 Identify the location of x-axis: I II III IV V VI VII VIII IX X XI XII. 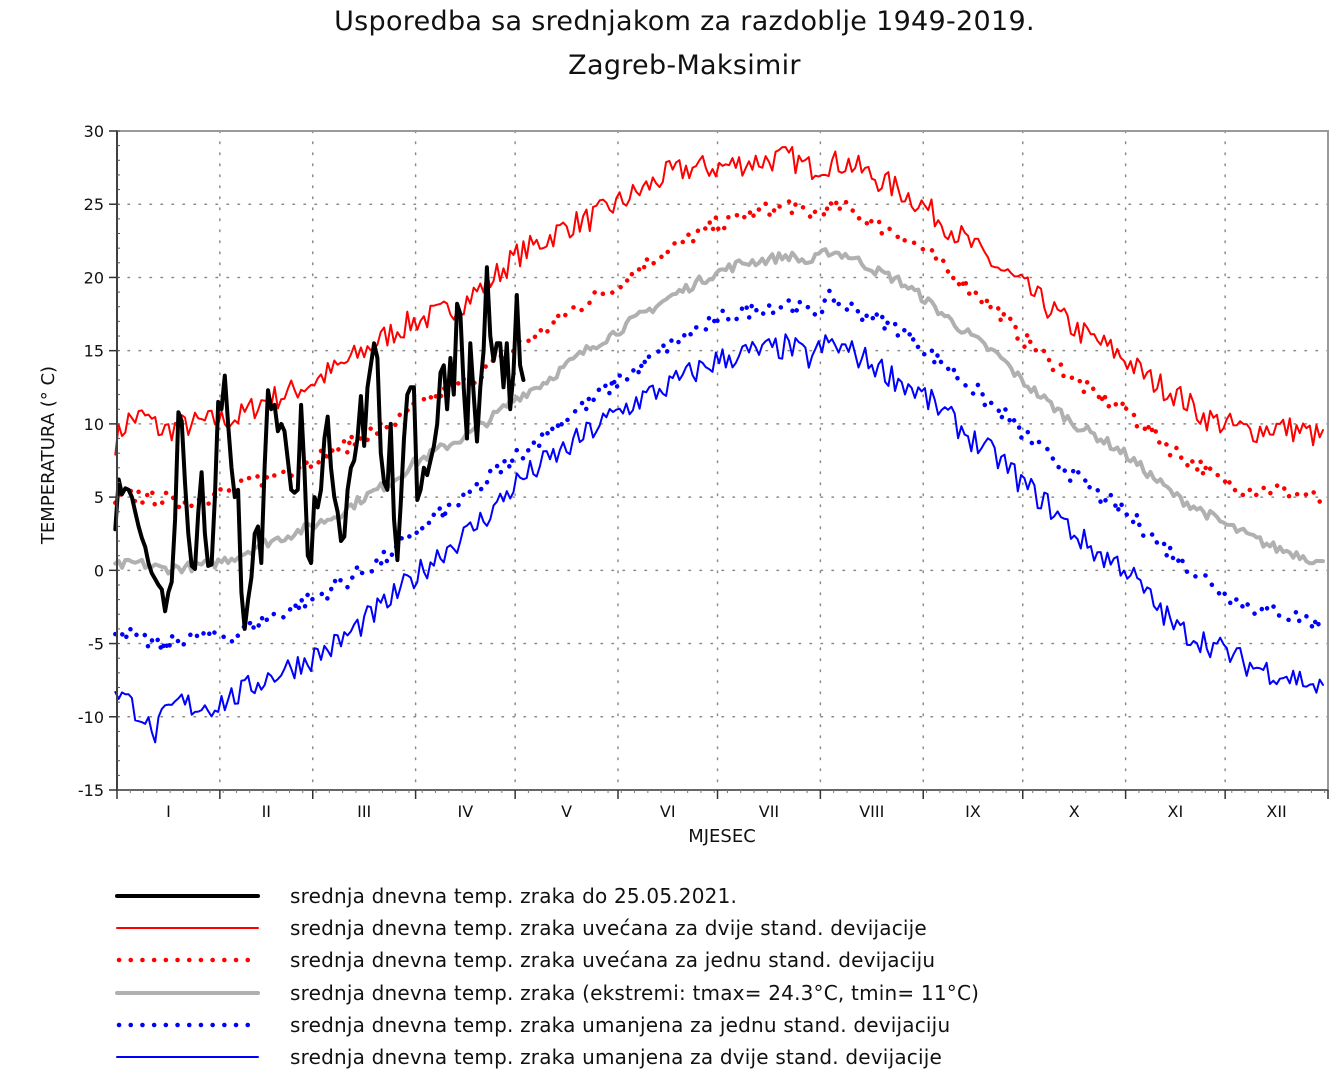
(722, 805).